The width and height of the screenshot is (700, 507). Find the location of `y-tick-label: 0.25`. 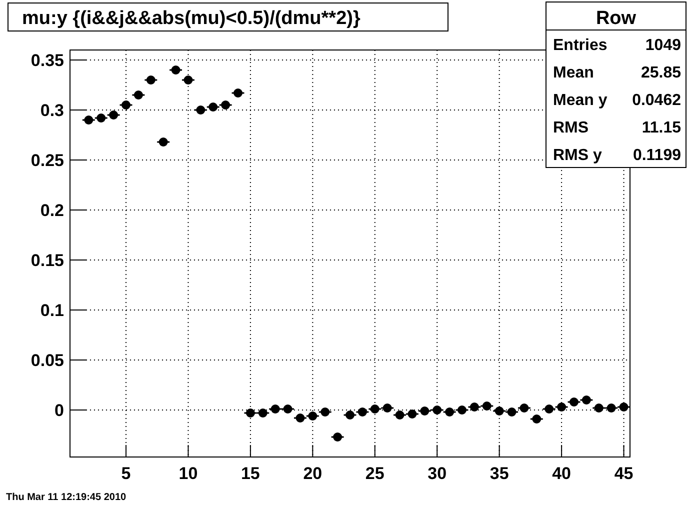

y-tick-label: 0.25 is located at coordinates (47, 160).